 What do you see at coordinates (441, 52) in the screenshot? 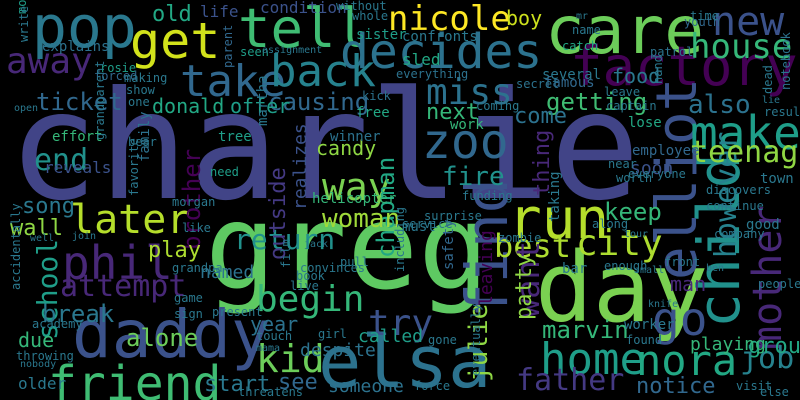
I see `word-decides: decides` at bounding box center [441, 52].